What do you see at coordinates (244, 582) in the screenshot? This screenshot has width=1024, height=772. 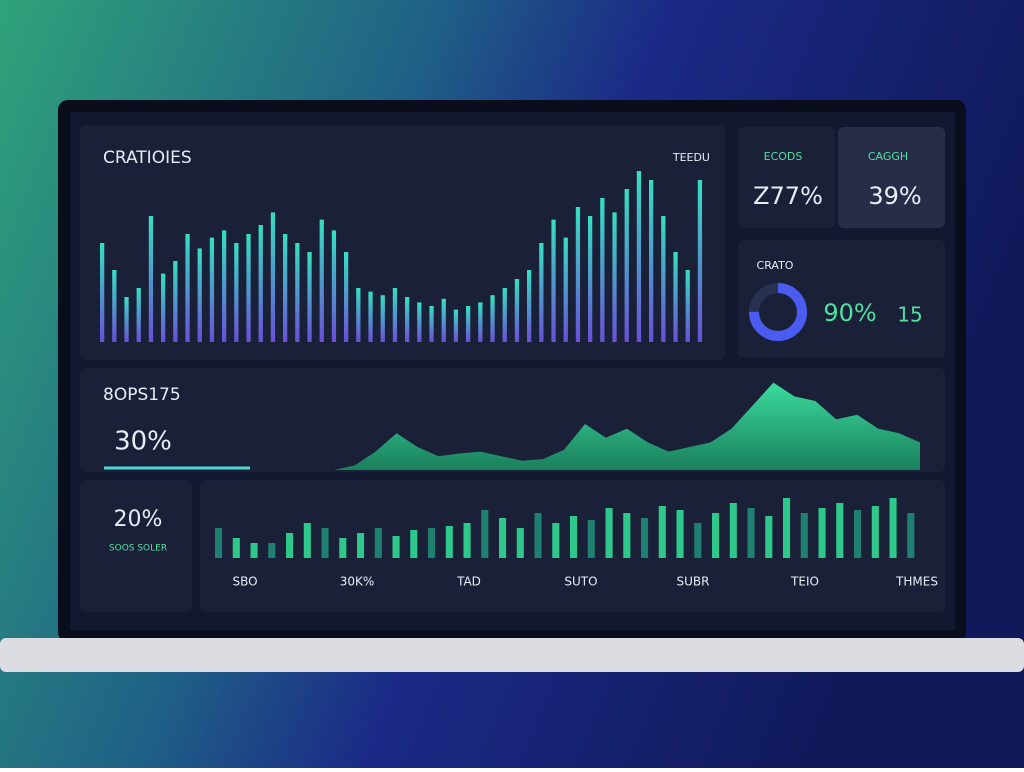 I see `axis-label: SBO` at bounding box center [244, 582].